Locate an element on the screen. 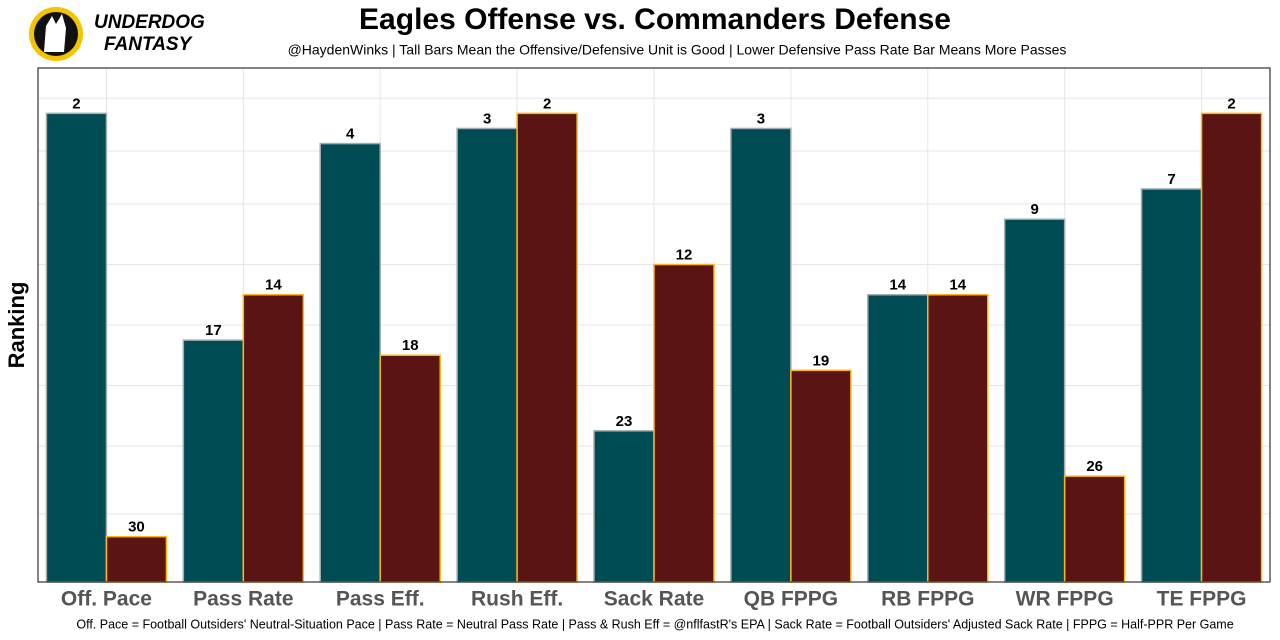 This screenshot has width=1280, height=640. x-tick-label: RB FPPG is located at coordinates (927, 599).